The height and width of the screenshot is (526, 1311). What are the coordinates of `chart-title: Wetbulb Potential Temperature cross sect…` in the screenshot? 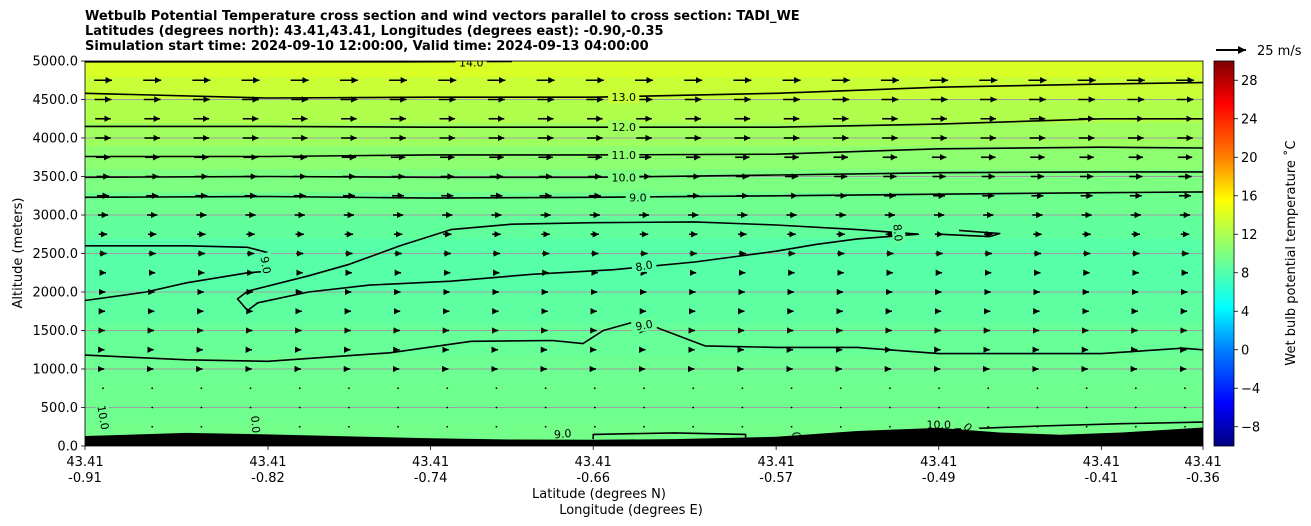 It's located at (442, 31).